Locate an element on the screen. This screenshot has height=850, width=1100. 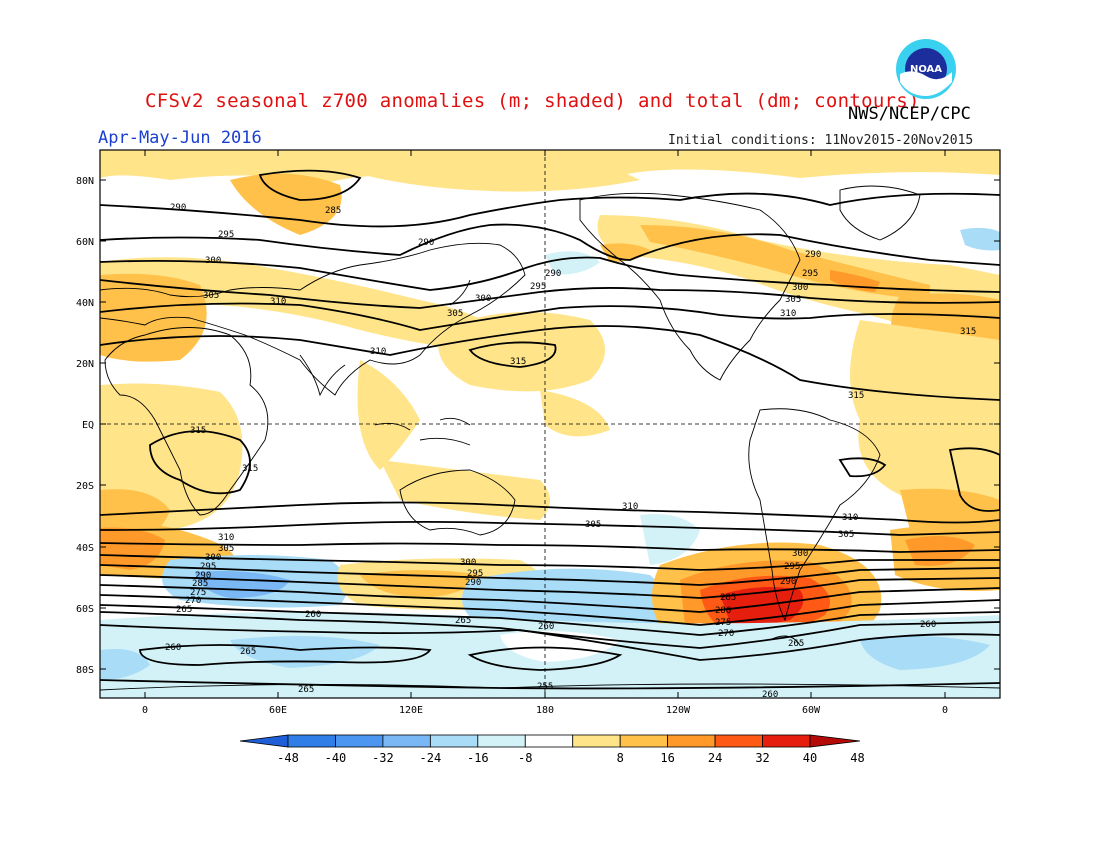
colorbar-label: 24 is located at coordinates (715, 758).